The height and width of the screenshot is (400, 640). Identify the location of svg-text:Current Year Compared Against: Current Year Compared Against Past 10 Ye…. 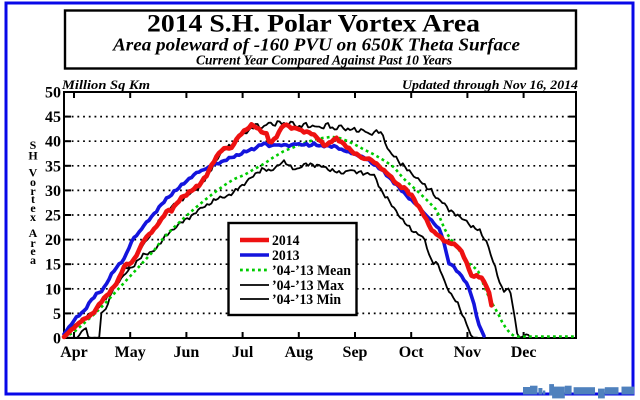
(324, 60).